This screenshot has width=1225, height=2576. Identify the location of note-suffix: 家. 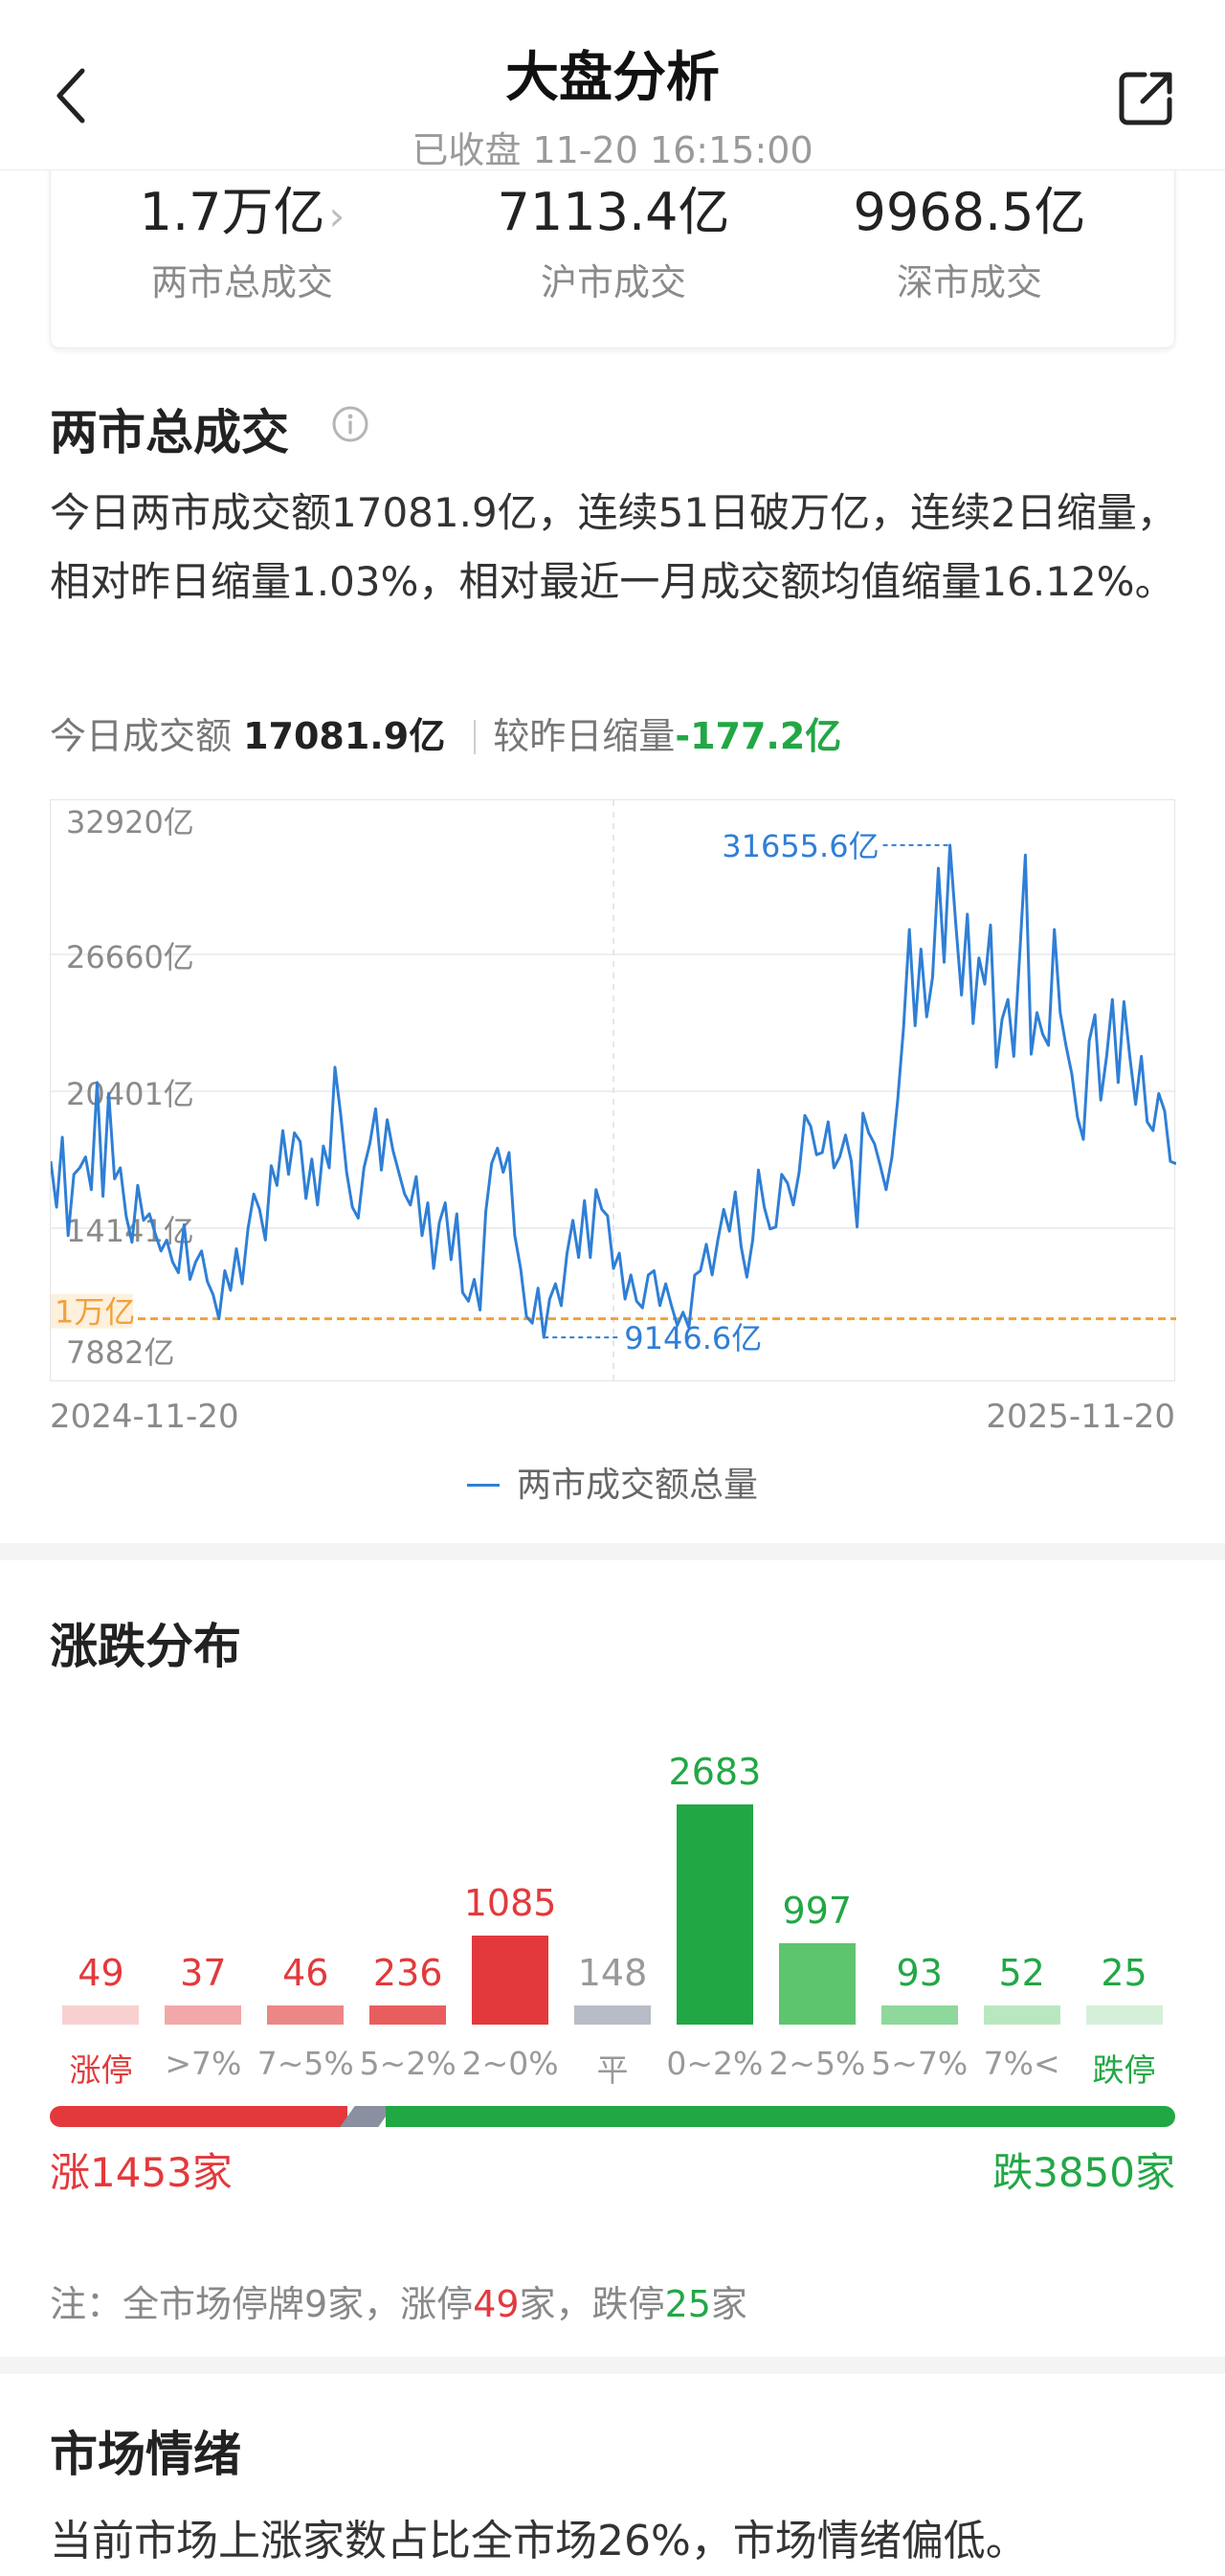
(729, 2304).